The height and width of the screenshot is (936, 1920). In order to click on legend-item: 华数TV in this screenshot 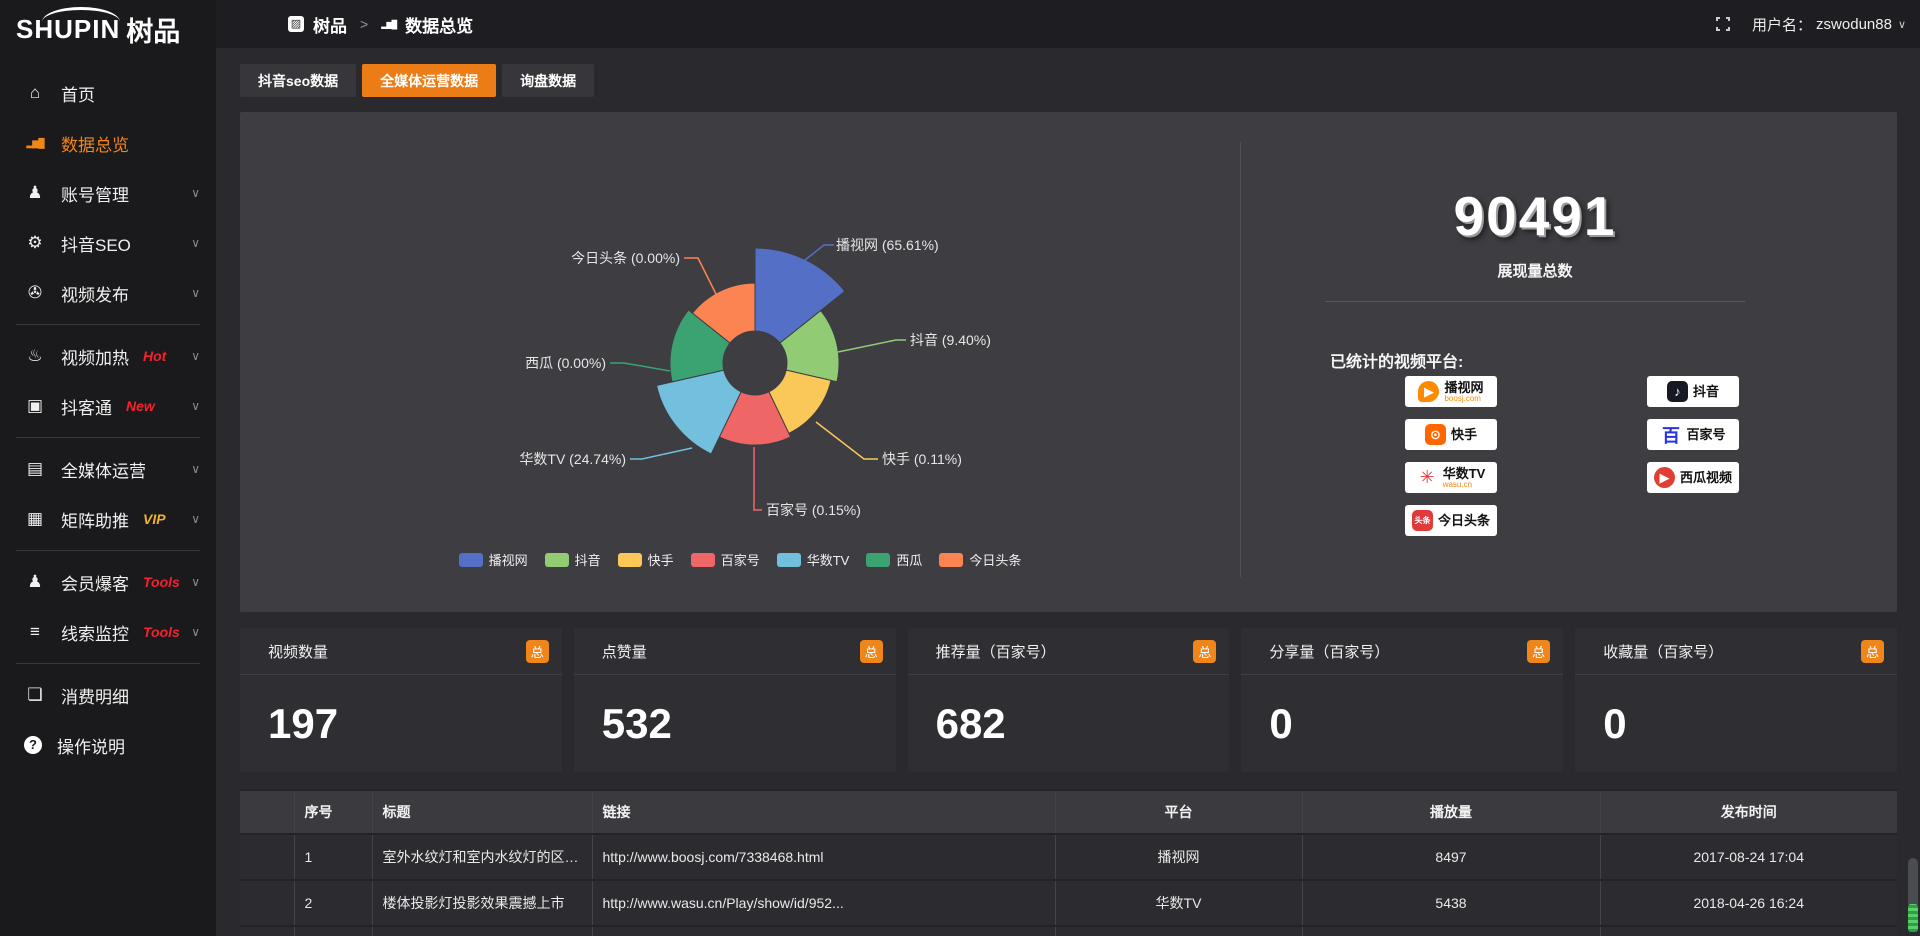, I will do `click(812, 559)`.